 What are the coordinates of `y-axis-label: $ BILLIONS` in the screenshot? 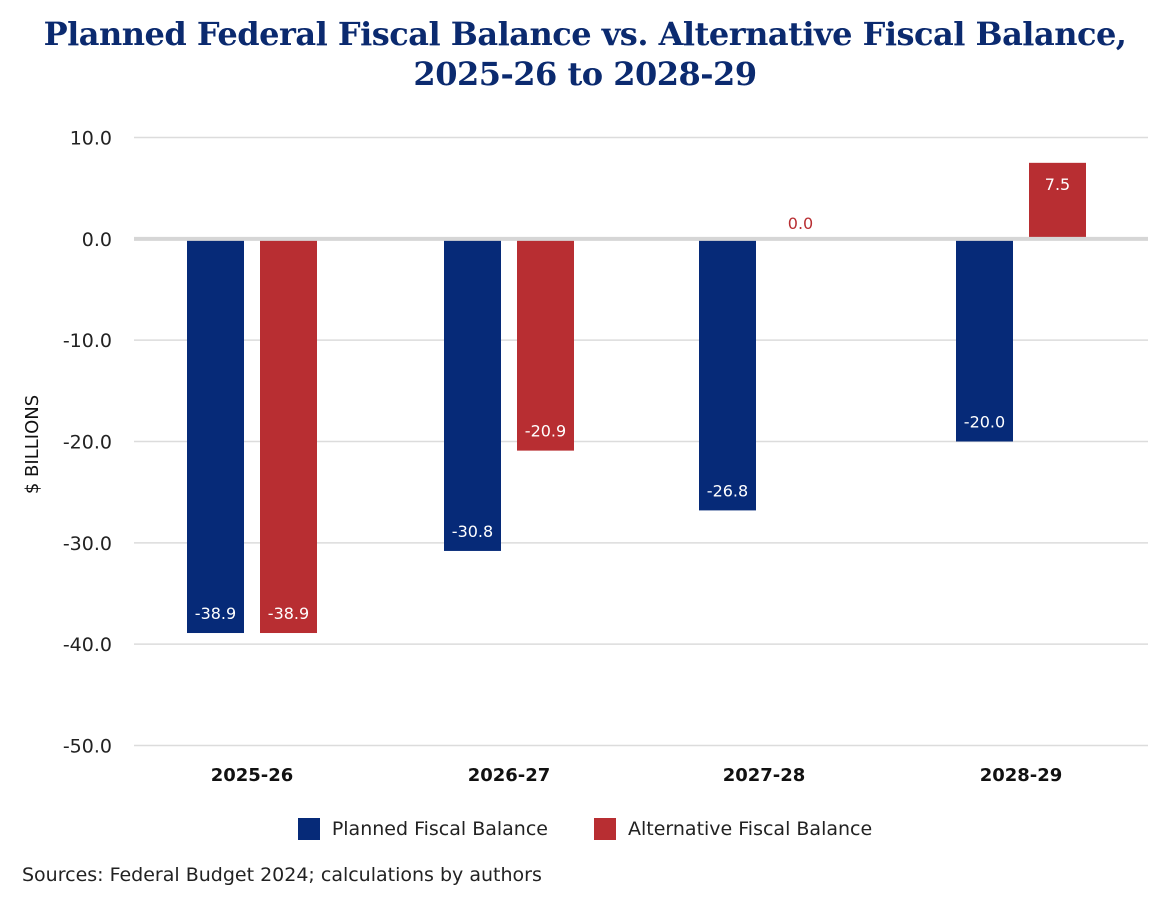 It's located at (32, 444).